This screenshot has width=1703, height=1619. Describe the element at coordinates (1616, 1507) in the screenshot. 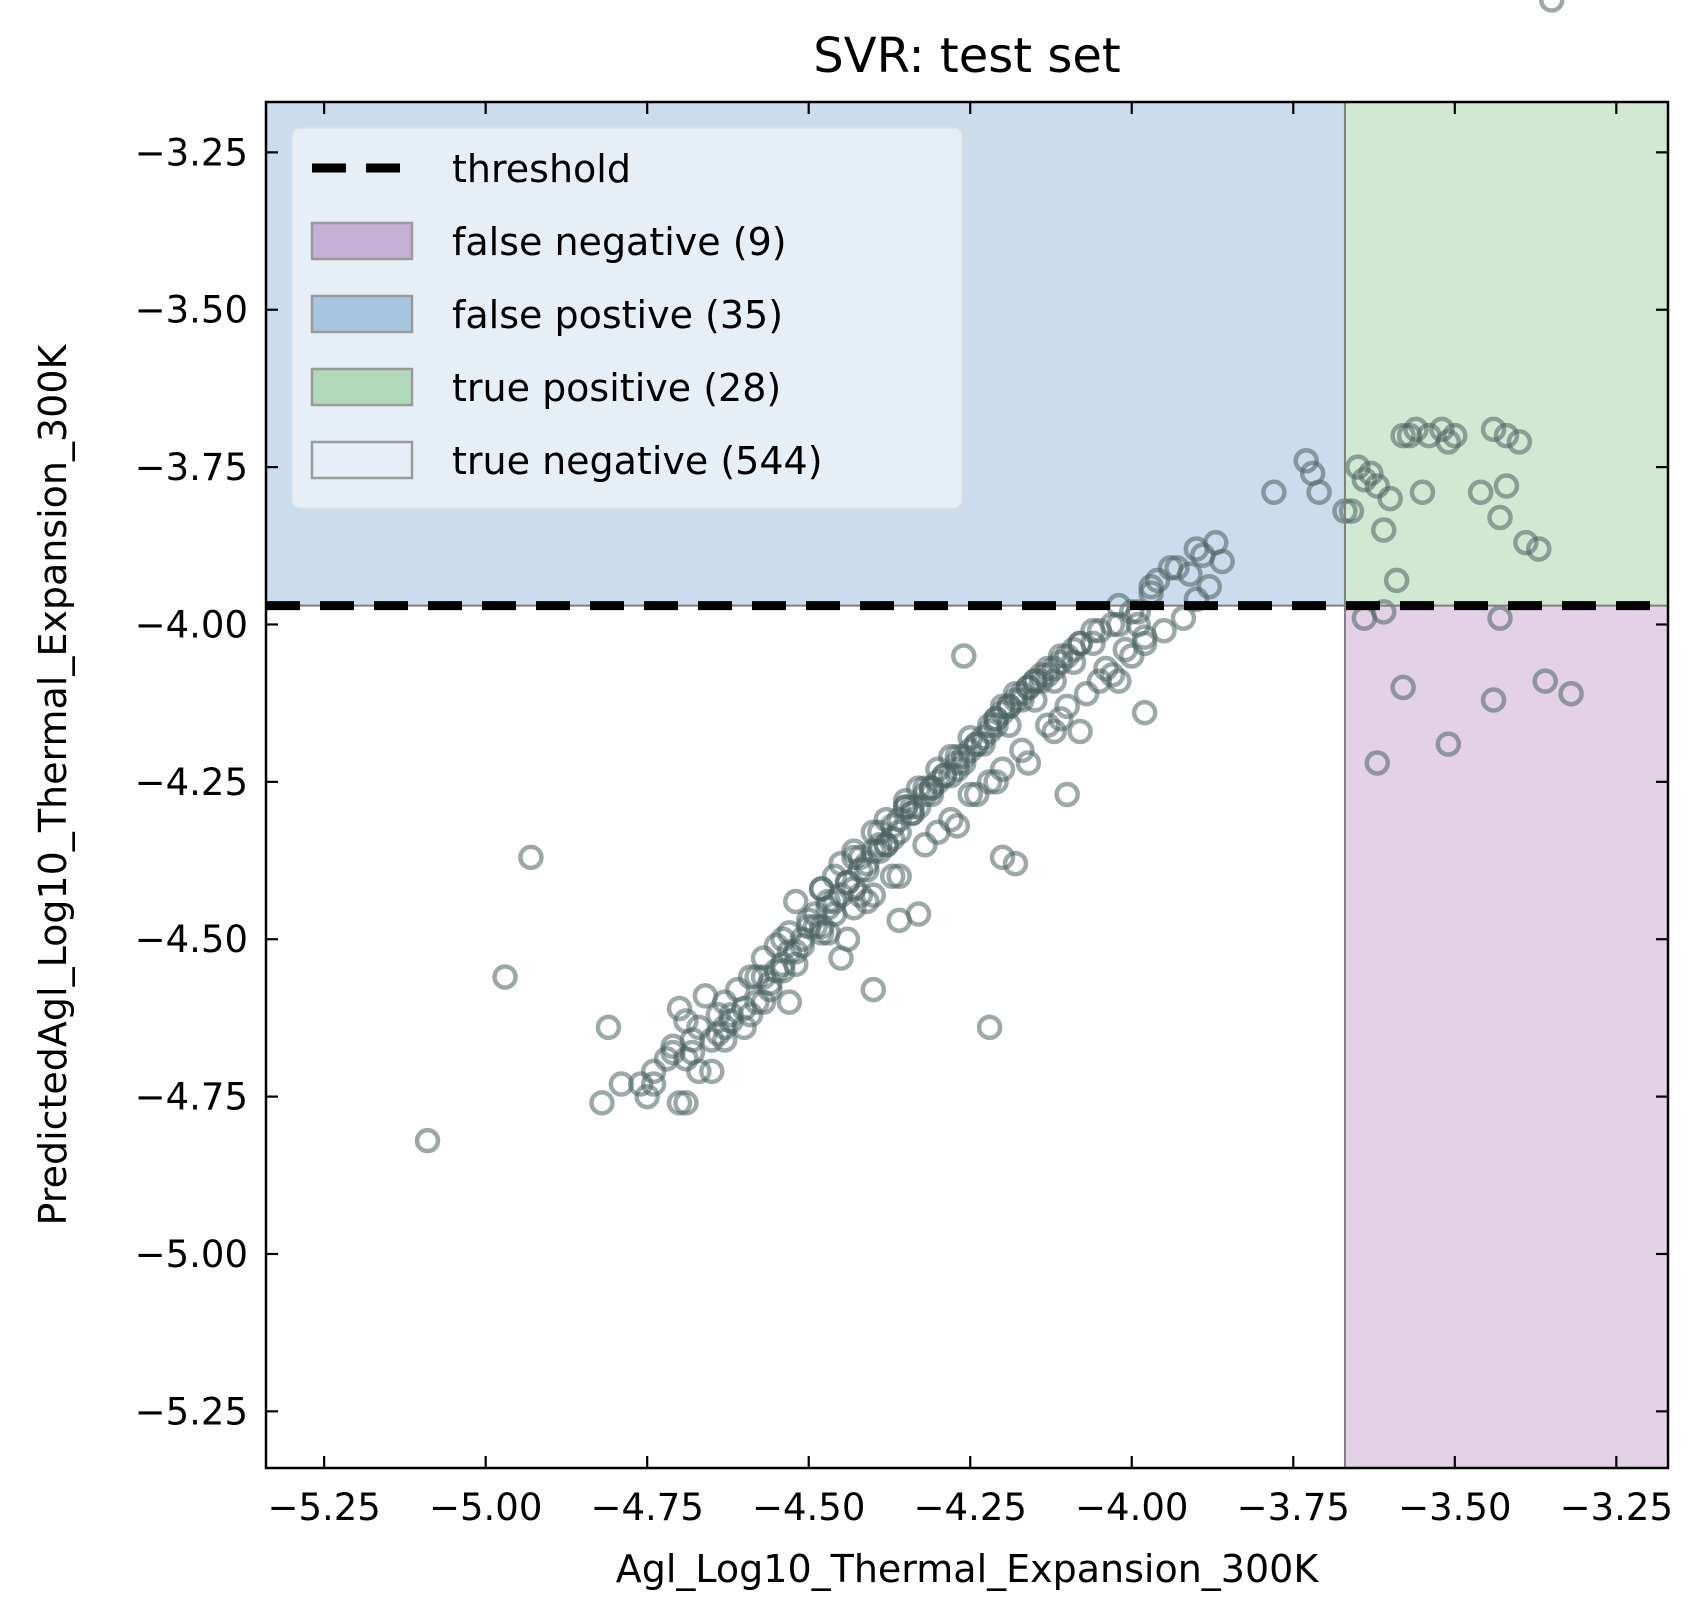

I see `x-tick-label: −3.25` at that location.